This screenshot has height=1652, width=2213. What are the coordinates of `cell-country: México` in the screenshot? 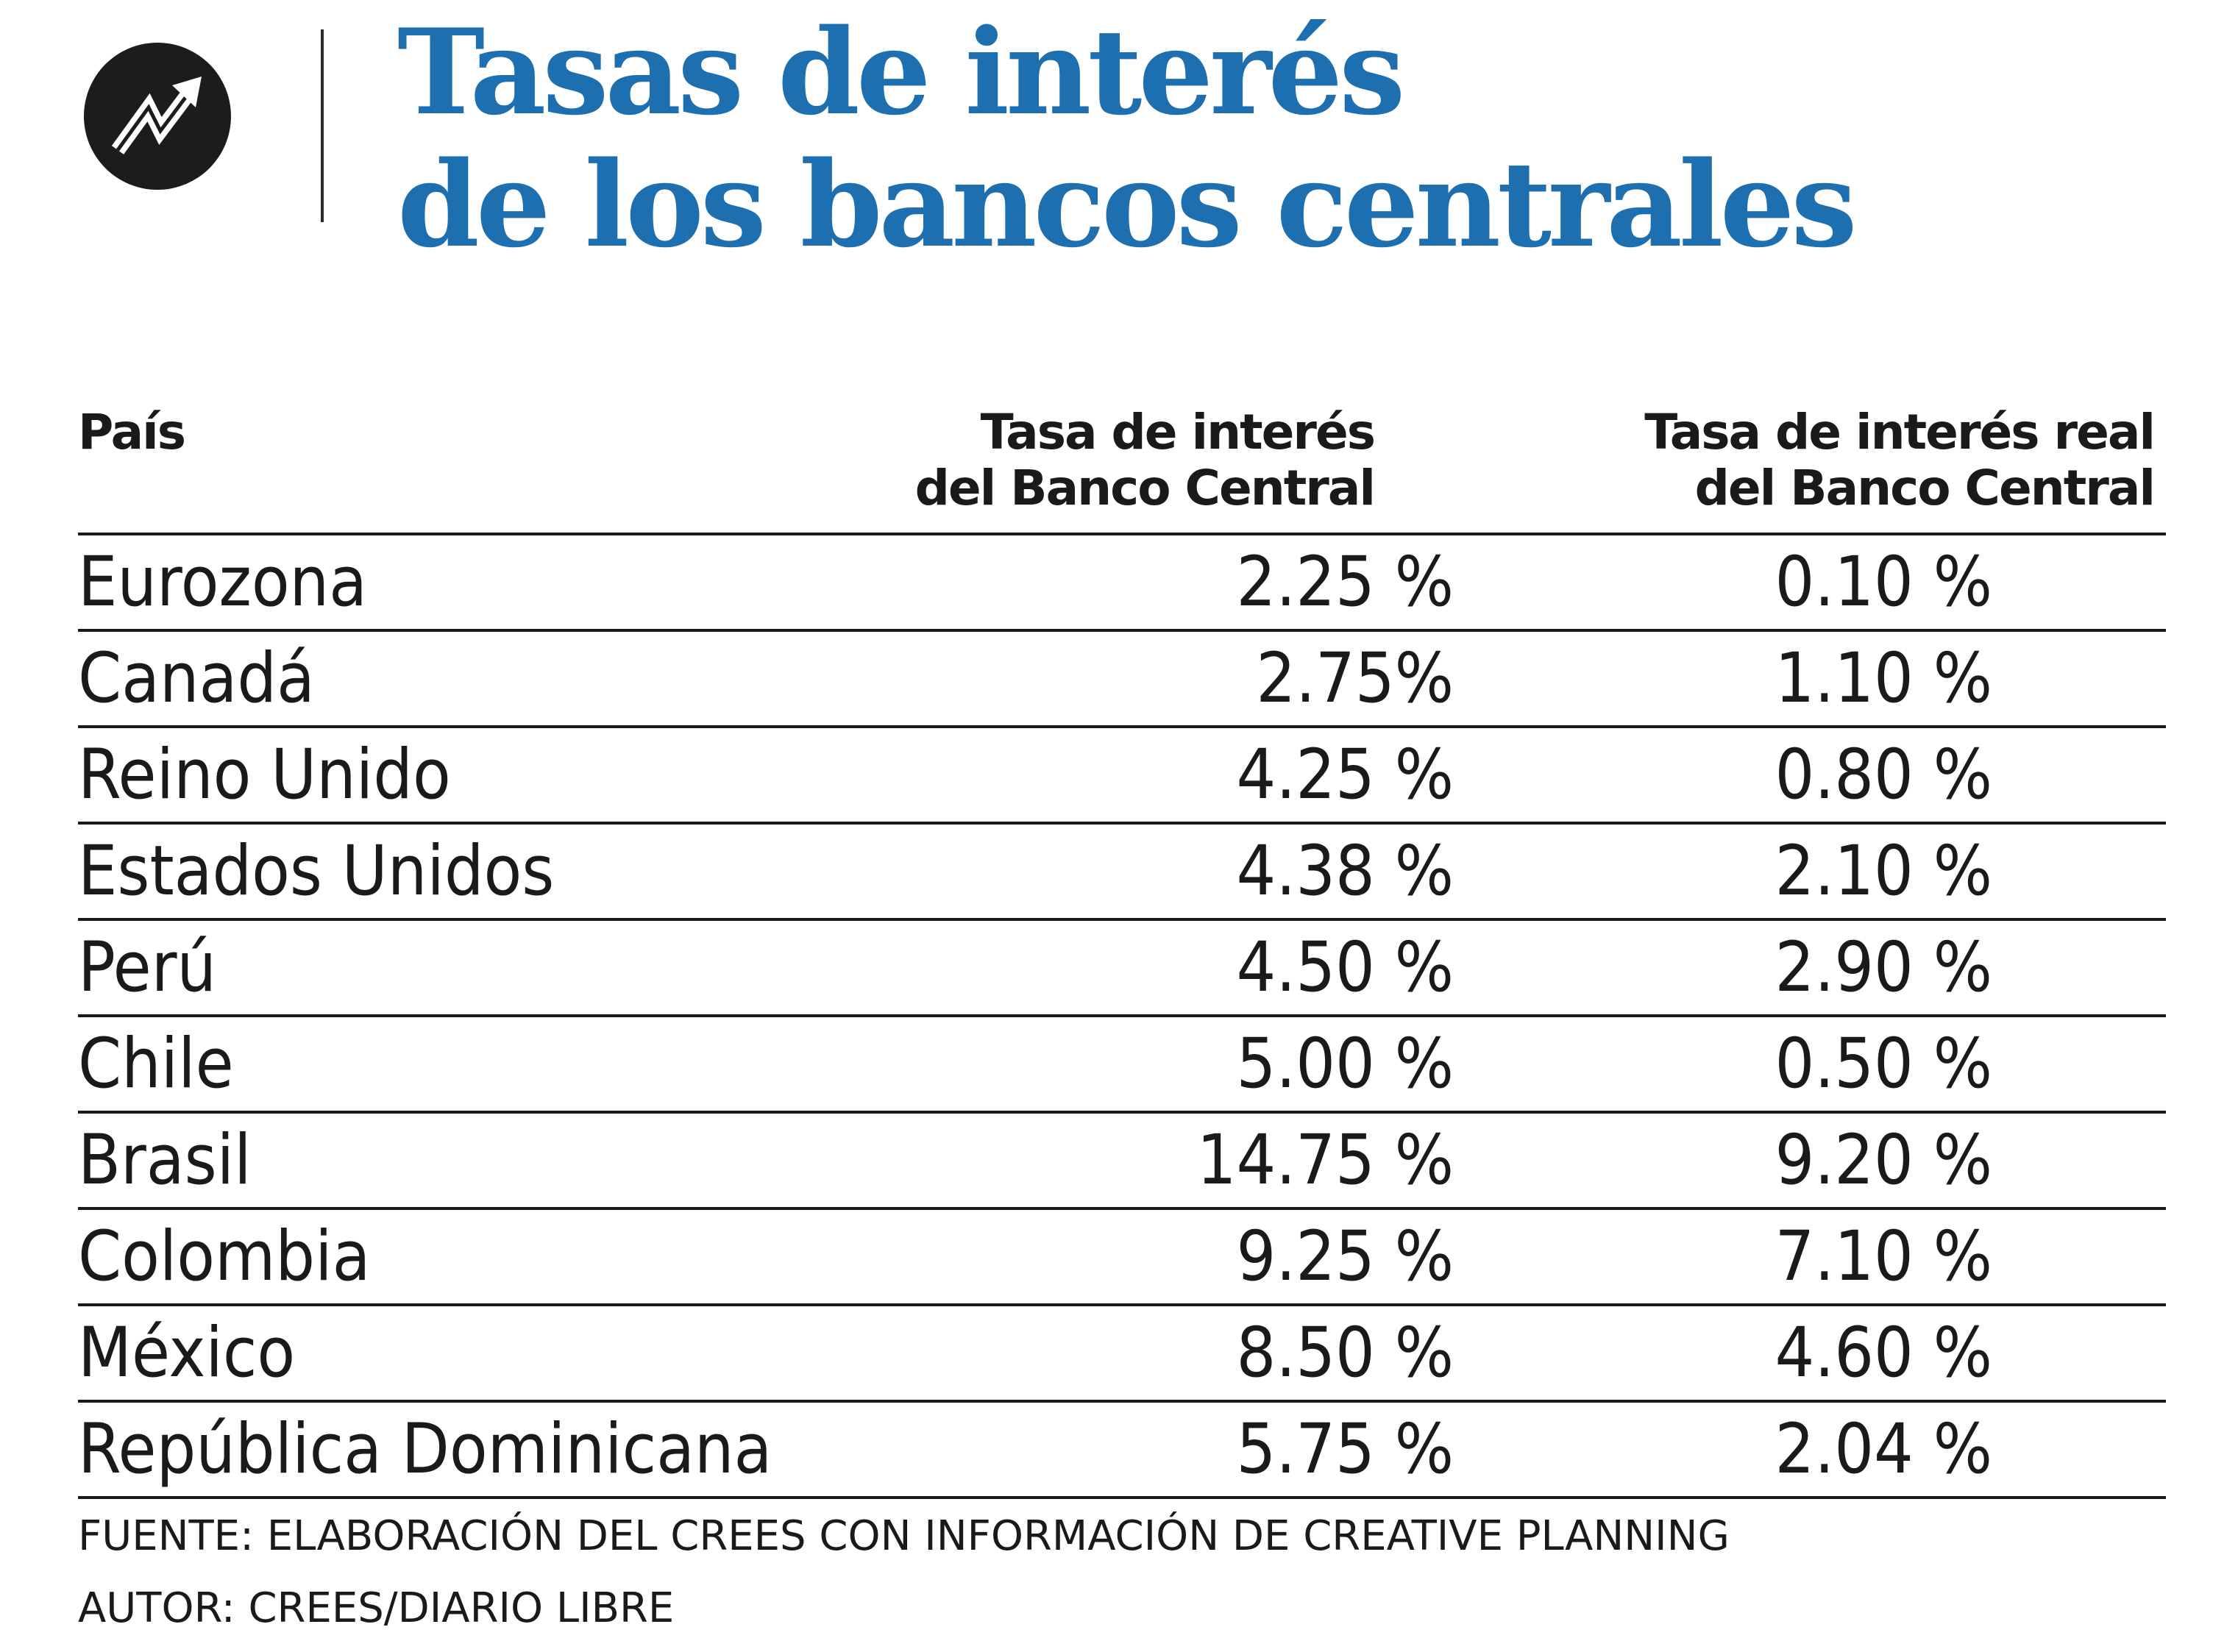 It's located at (482, 1354).